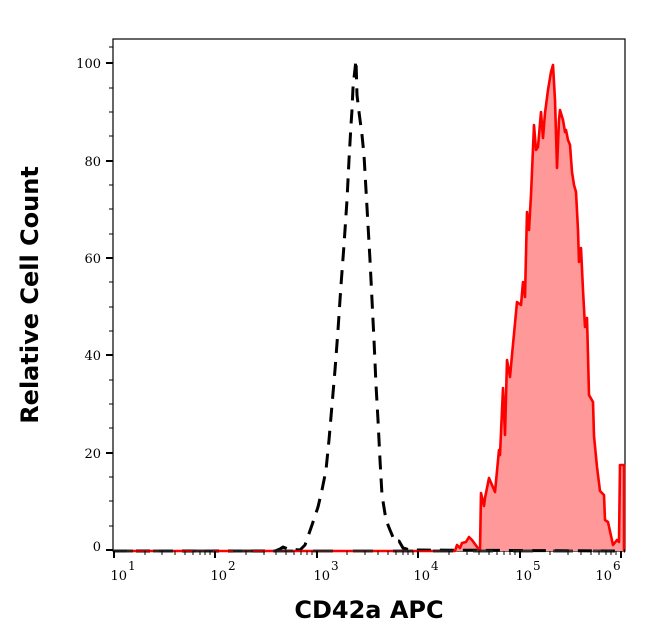 The height and width of the screenshot is (641, 646). Describe the element at coordinates (335, 566) in the screenshot. I see `svg-text: 3` at that location.